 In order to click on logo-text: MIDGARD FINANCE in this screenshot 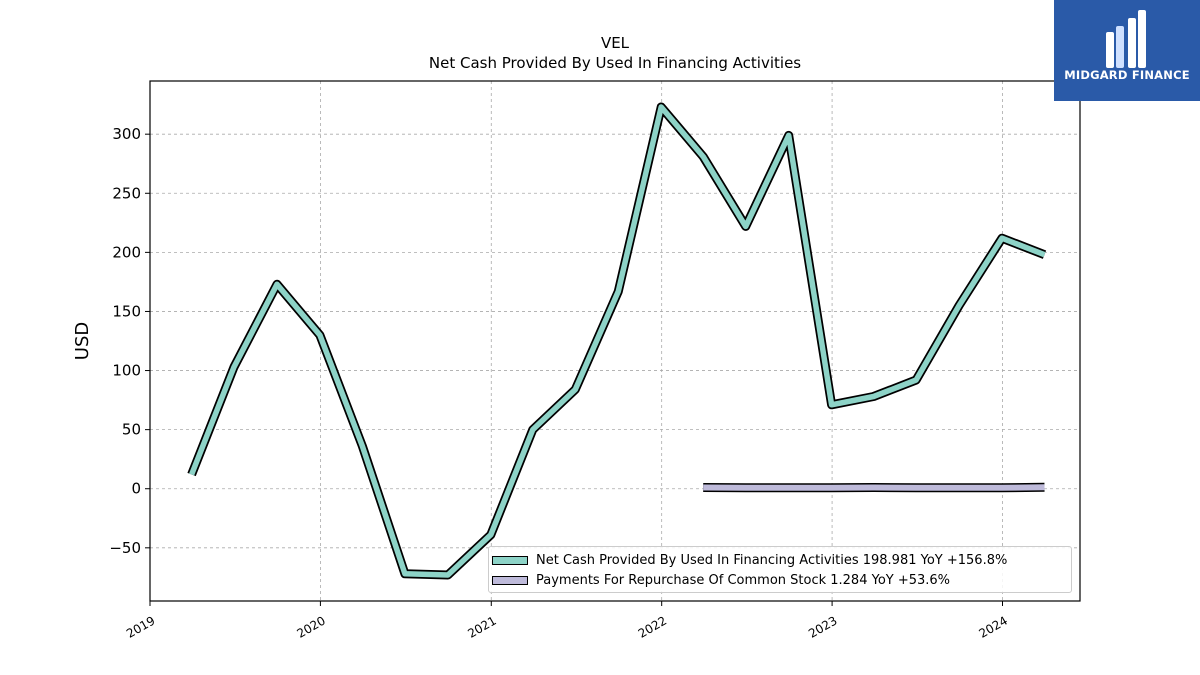, I will do `click(1127, 75)`.